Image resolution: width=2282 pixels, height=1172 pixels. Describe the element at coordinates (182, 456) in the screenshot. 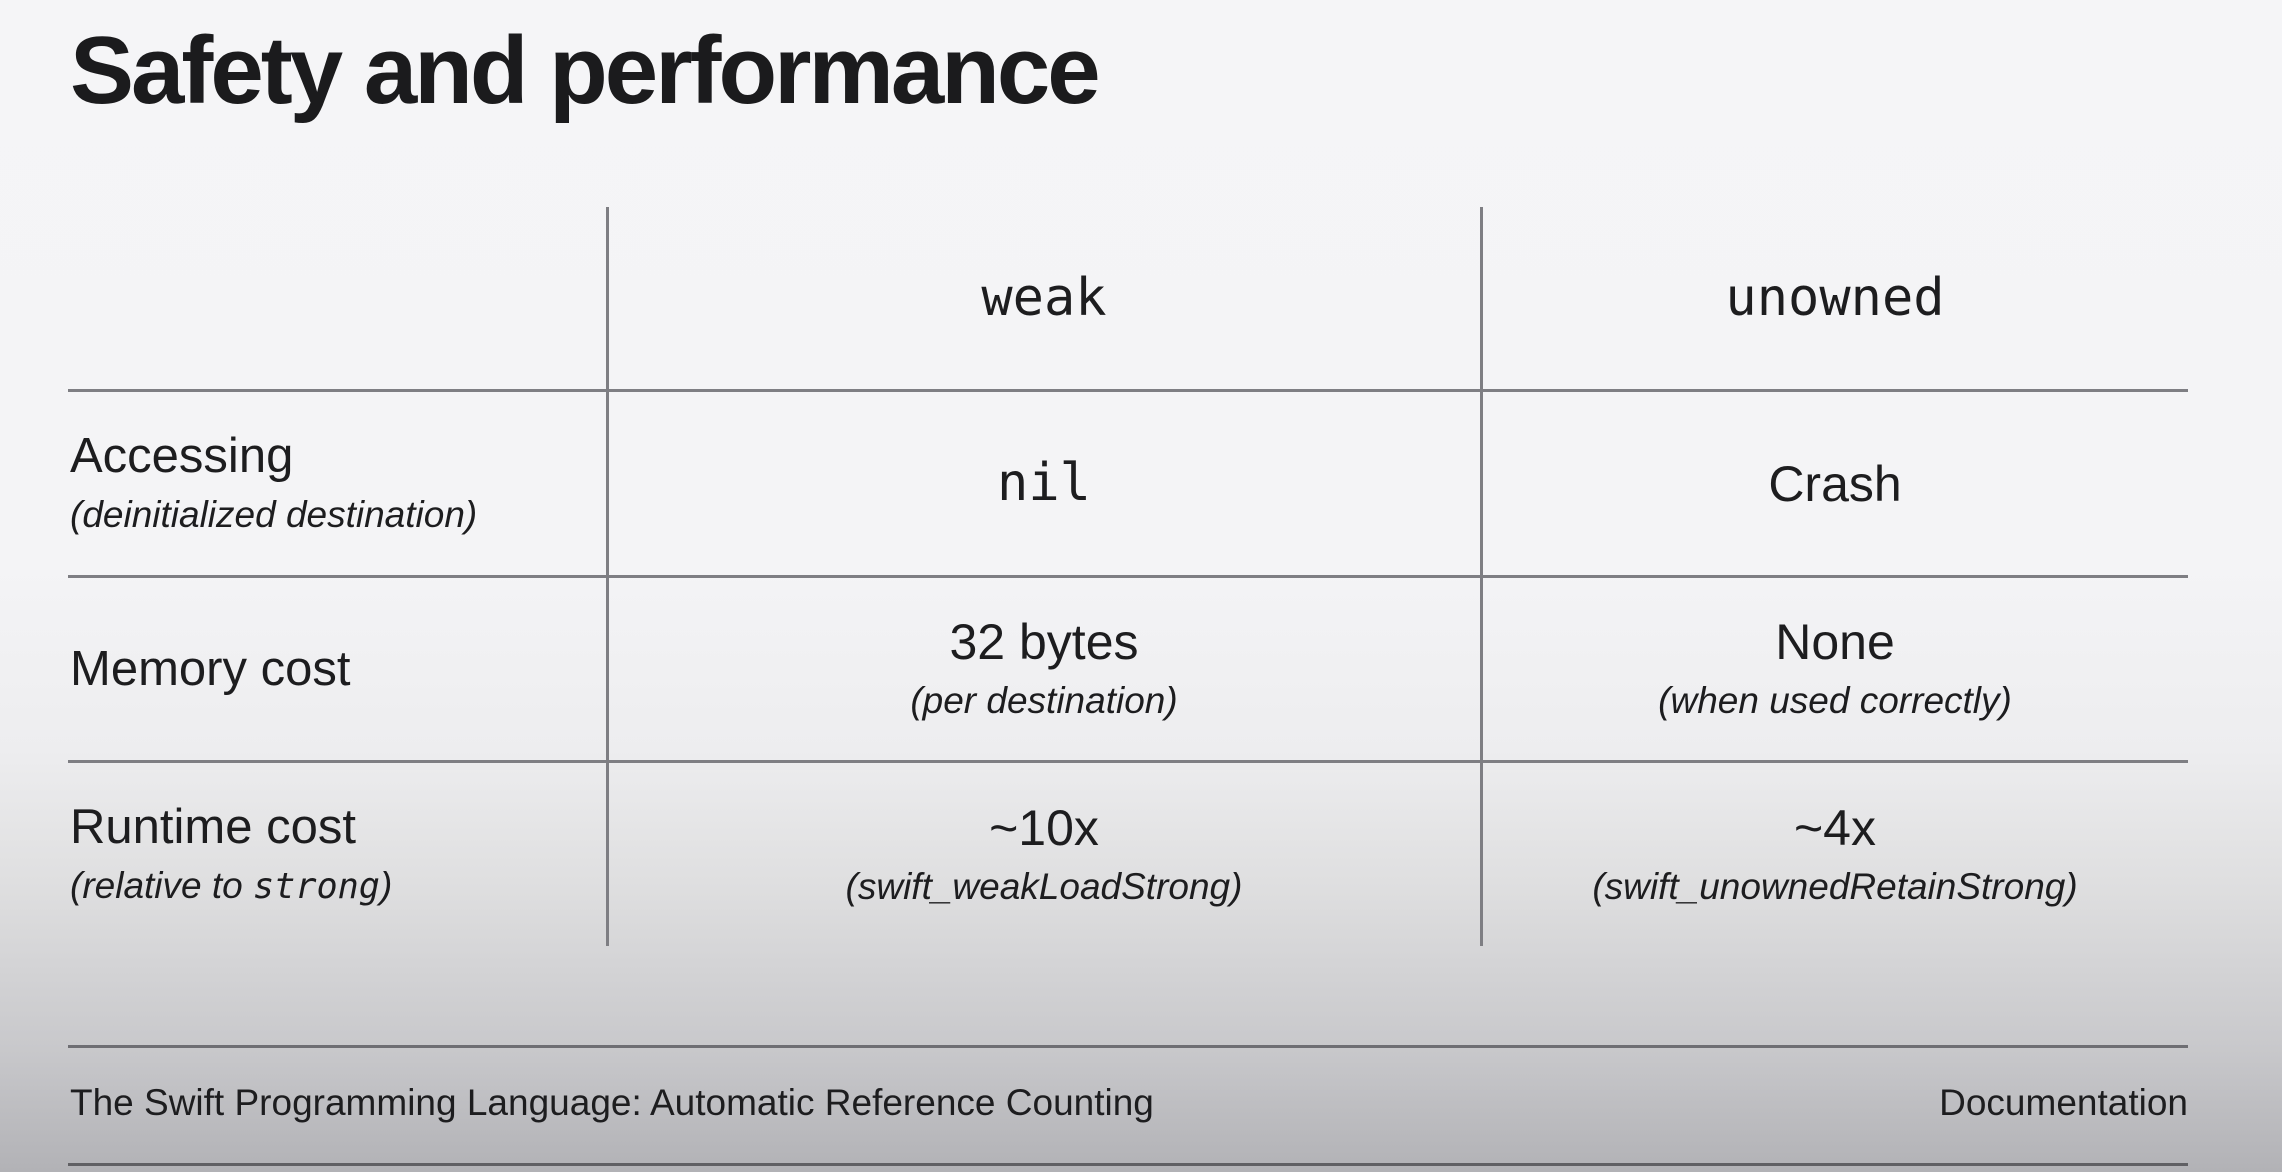

I see `row-label-accessing: Accessing` at that location.